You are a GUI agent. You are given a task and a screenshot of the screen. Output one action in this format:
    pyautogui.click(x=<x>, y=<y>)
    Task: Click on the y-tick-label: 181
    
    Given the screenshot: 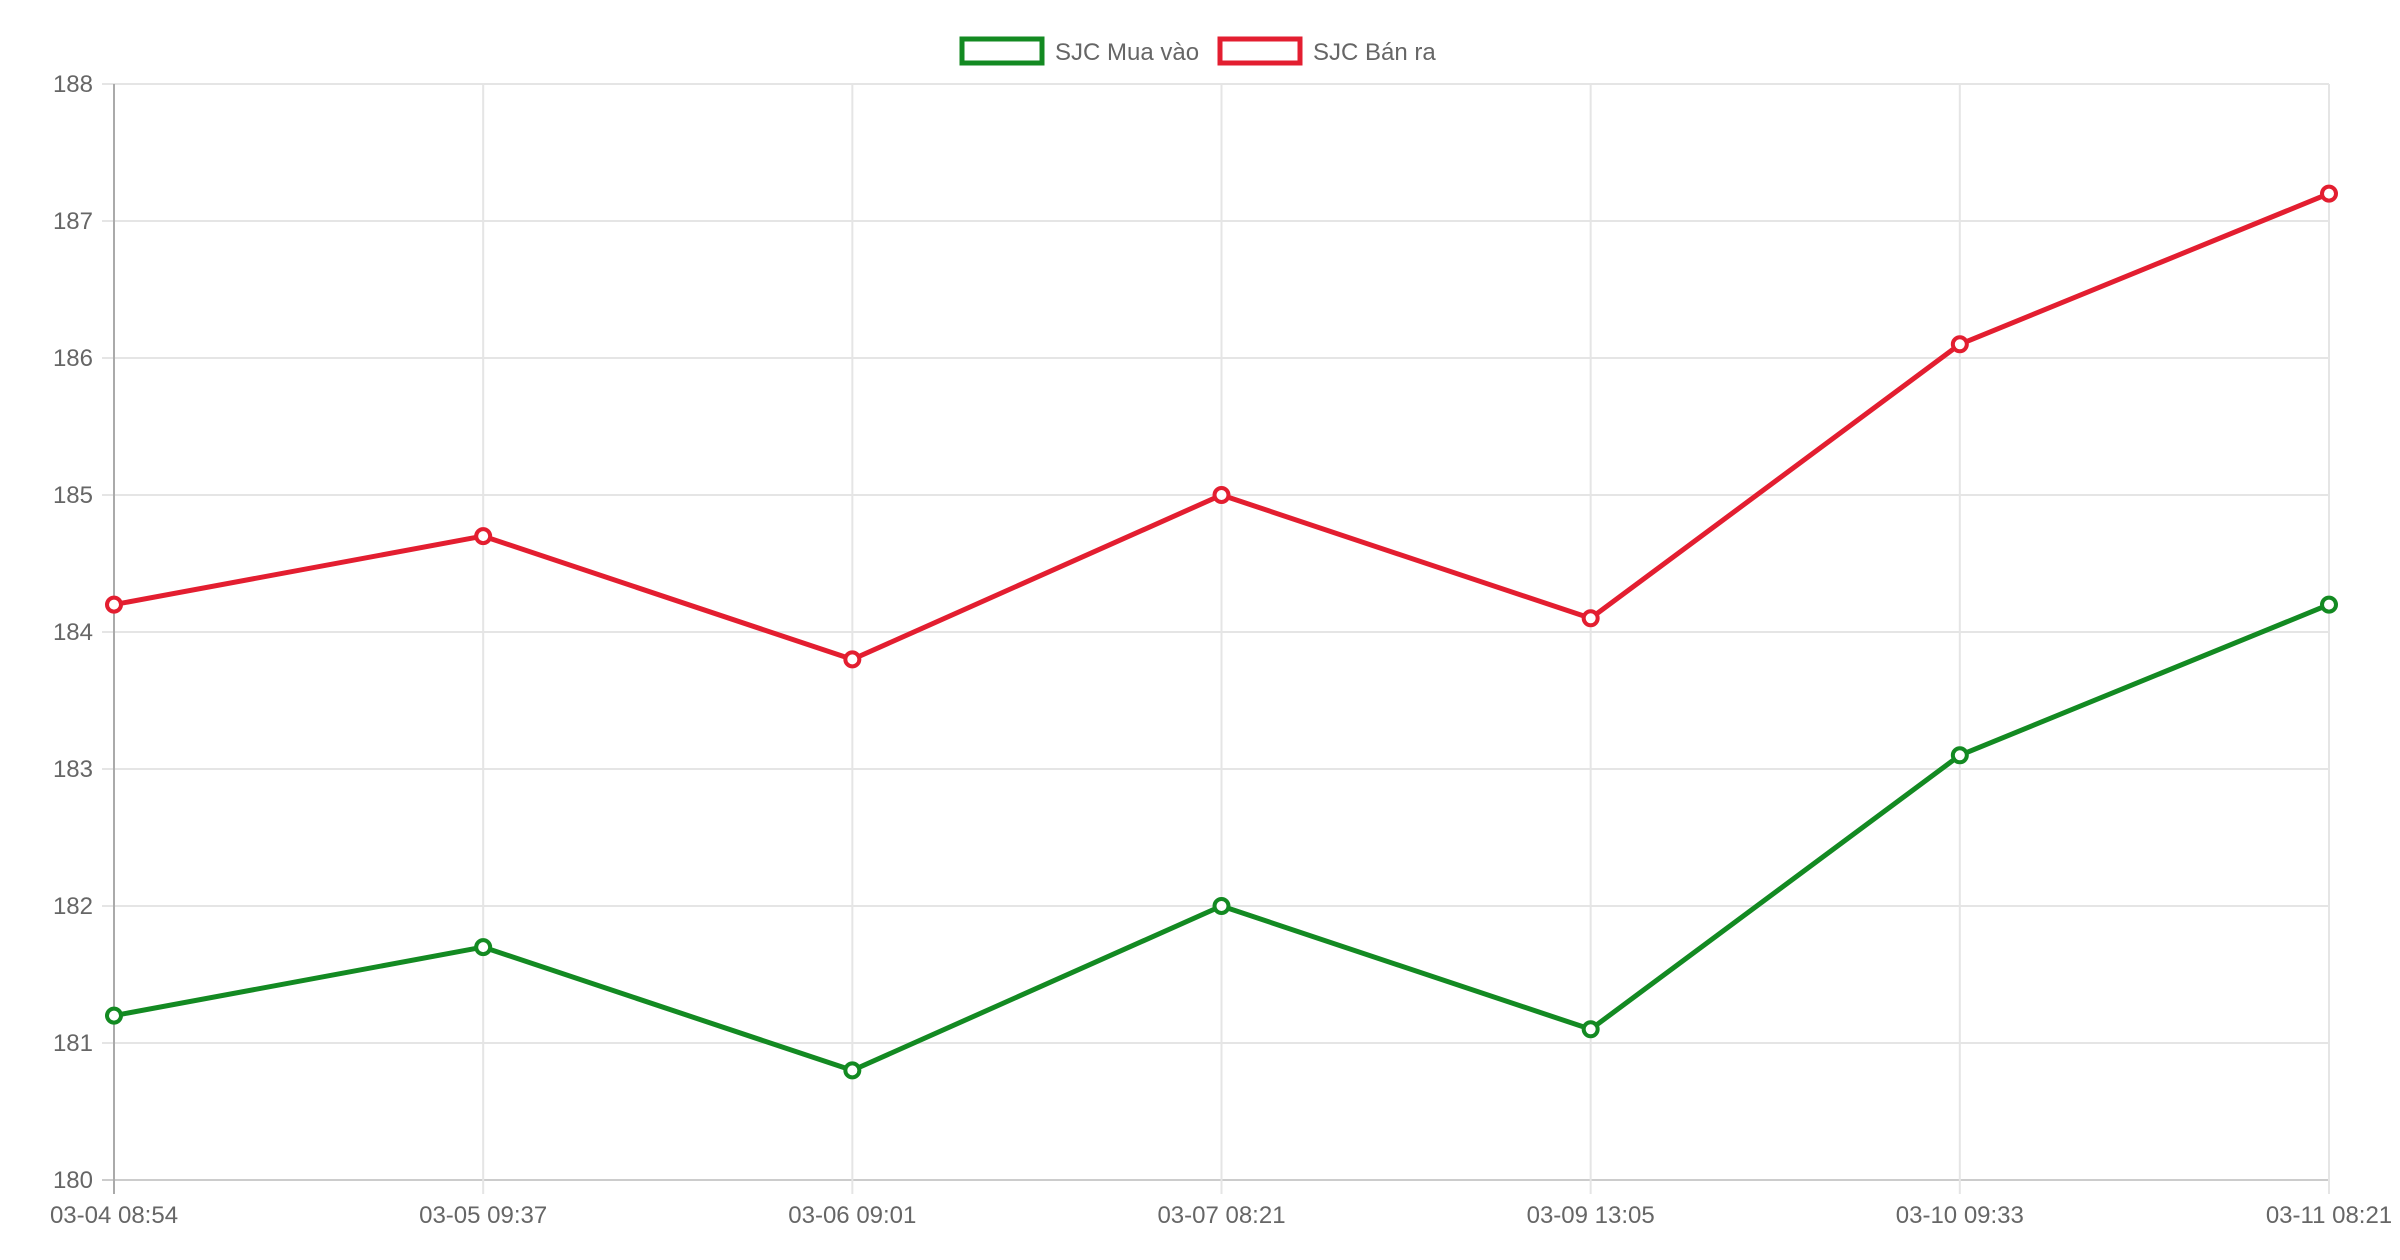 What is the action you would take?
    pyautogui.click(x=73, y=1043)
    